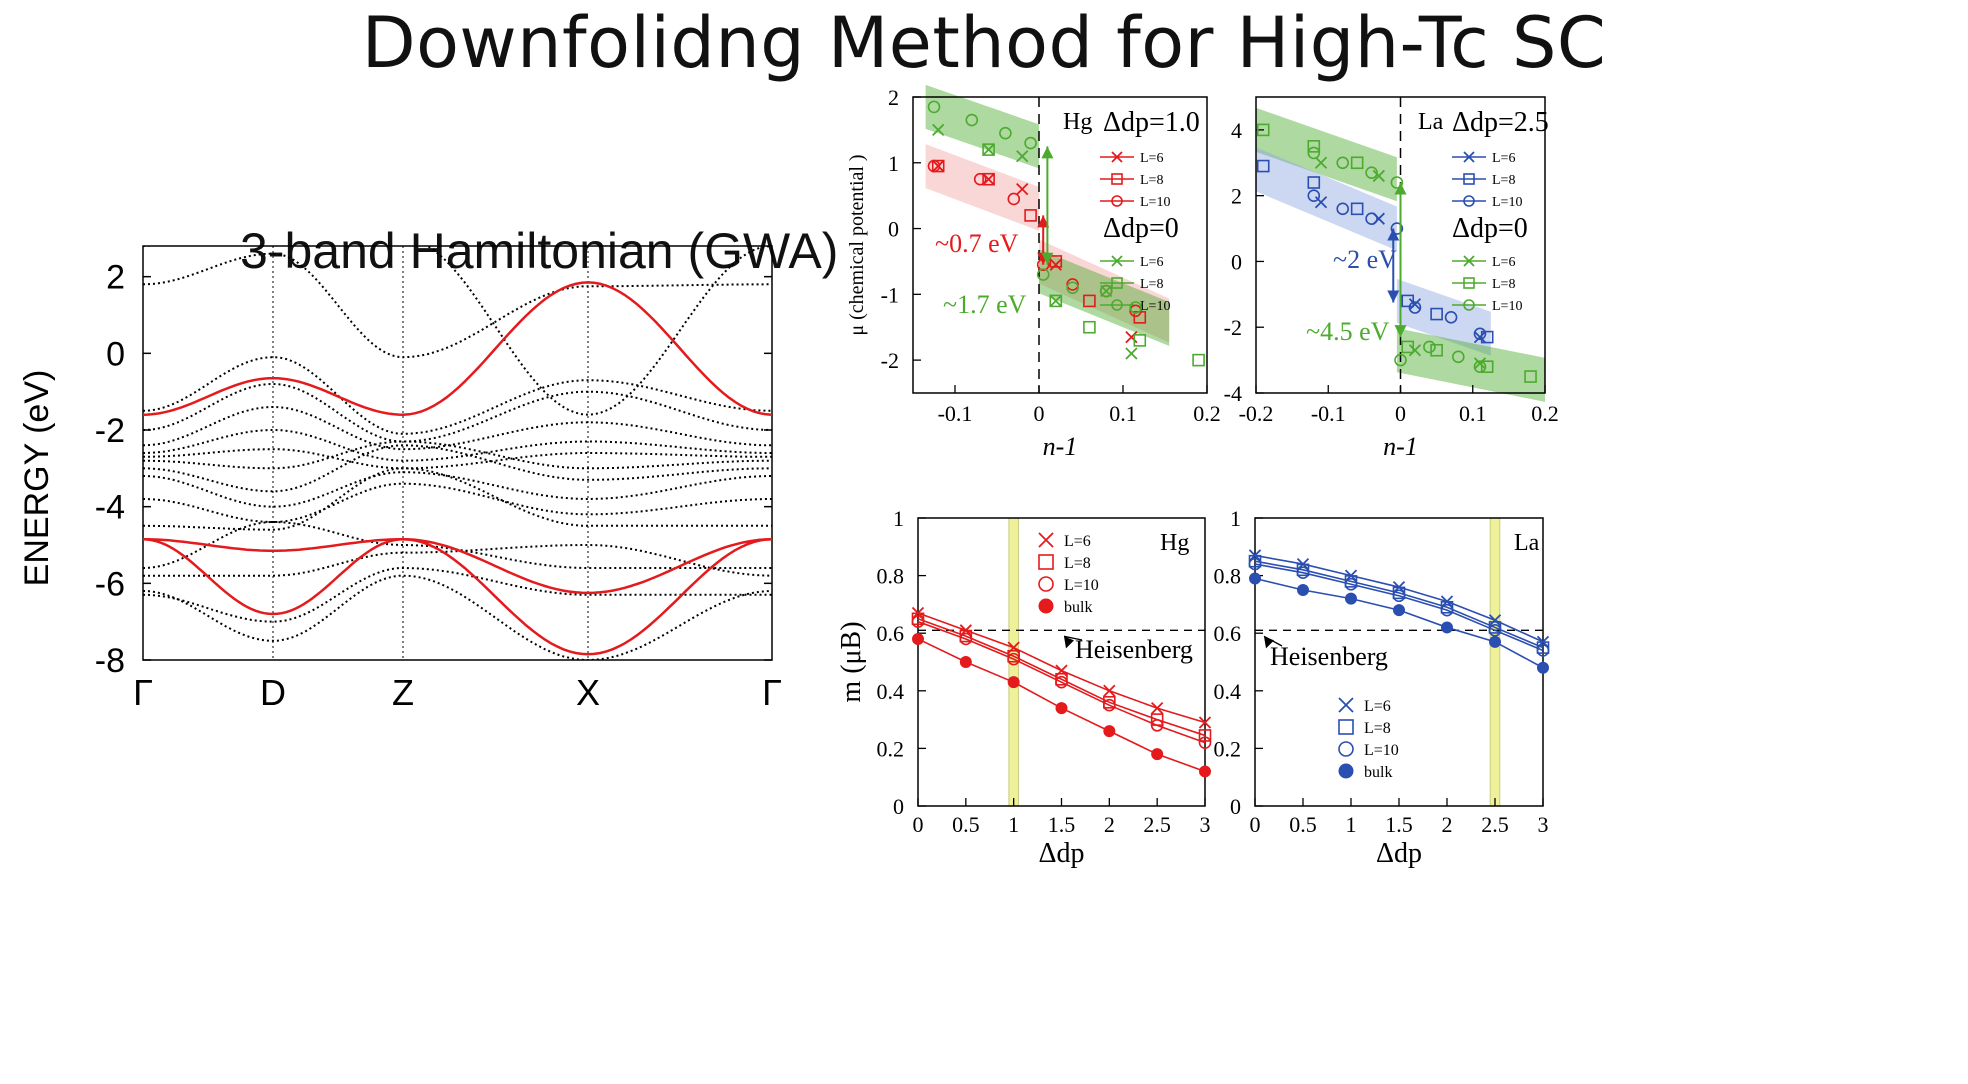 This screenshot has width=1968, height=1084. I want to click on page-title: Downfolidng Method for High-Tc SC, so click(984, 43).